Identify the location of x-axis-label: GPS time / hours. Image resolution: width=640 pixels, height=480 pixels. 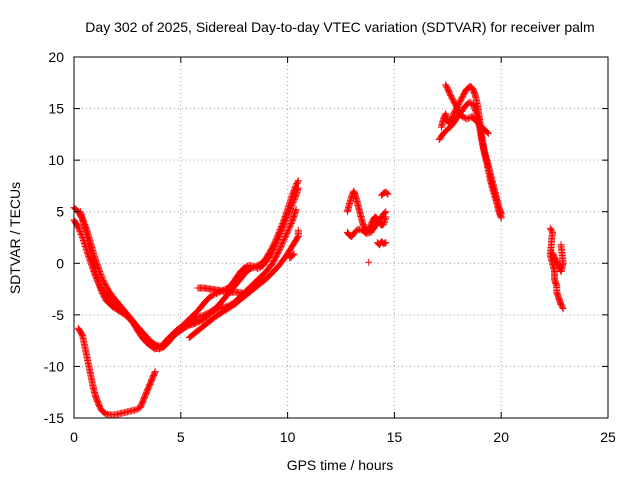
(340, 465).